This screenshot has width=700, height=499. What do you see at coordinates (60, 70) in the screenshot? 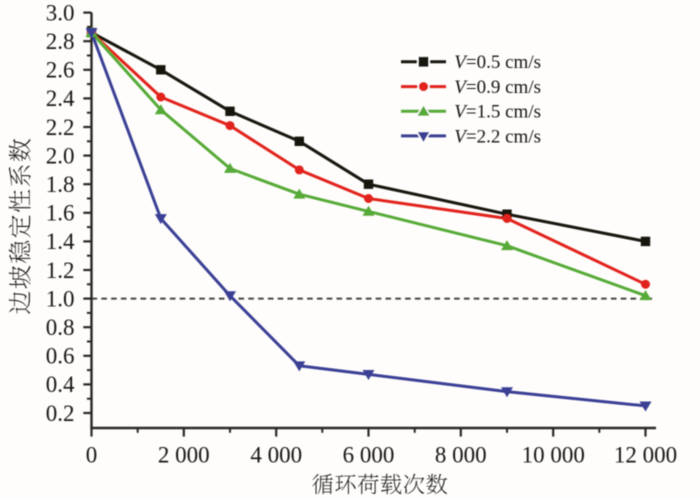
I see `svg-text: 2.6` at bounding box center [60, 70].